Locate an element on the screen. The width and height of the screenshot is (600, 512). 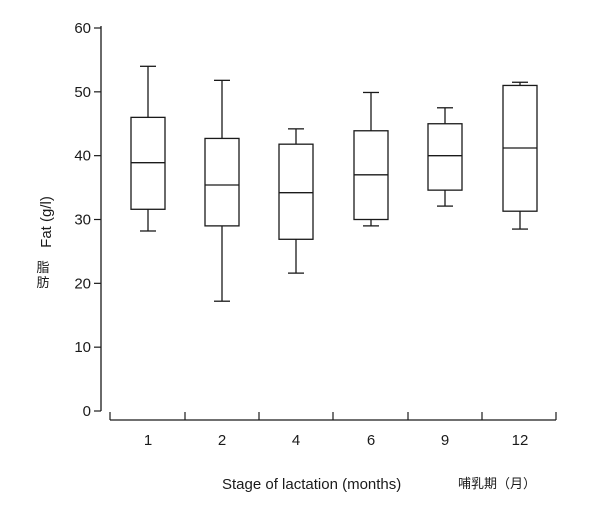
y-axis: 0 10 20 30 40 50 60 is located at coordinates (88, 220).